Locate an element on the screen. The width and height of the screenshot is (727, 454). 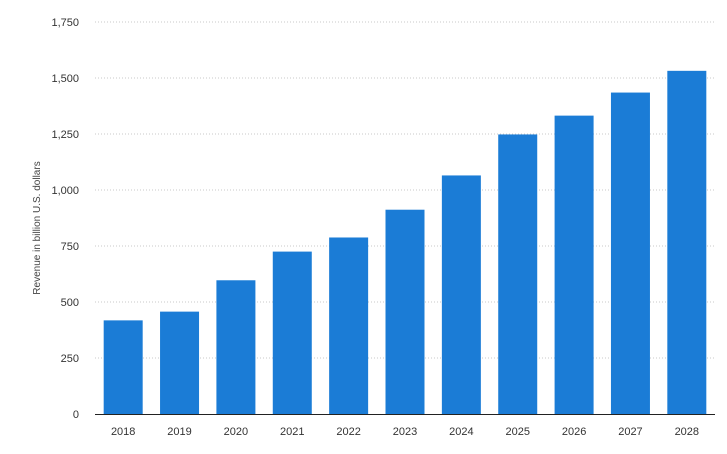
x-tick-label: 2020 is located at coordinates (236, 432).